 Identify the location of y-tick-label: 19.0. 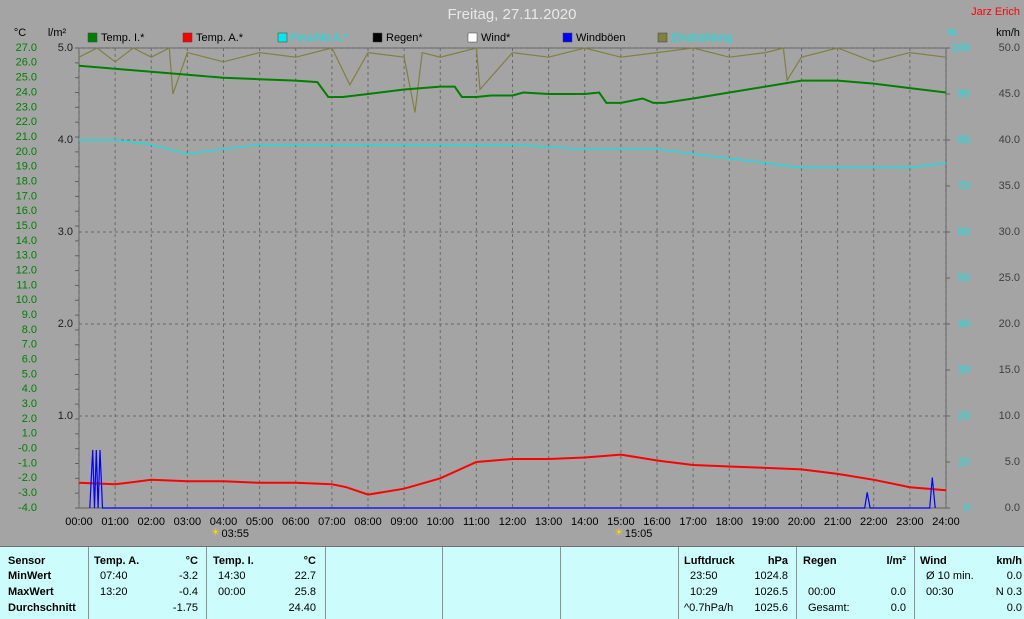
(26, 167).